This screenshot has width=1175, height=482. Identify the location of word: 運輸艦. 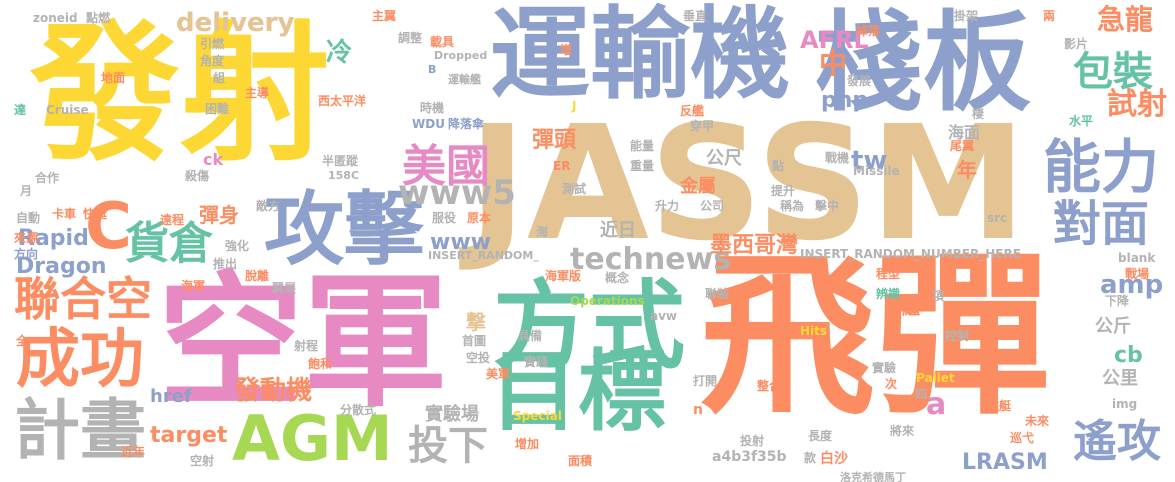
(464, 79).